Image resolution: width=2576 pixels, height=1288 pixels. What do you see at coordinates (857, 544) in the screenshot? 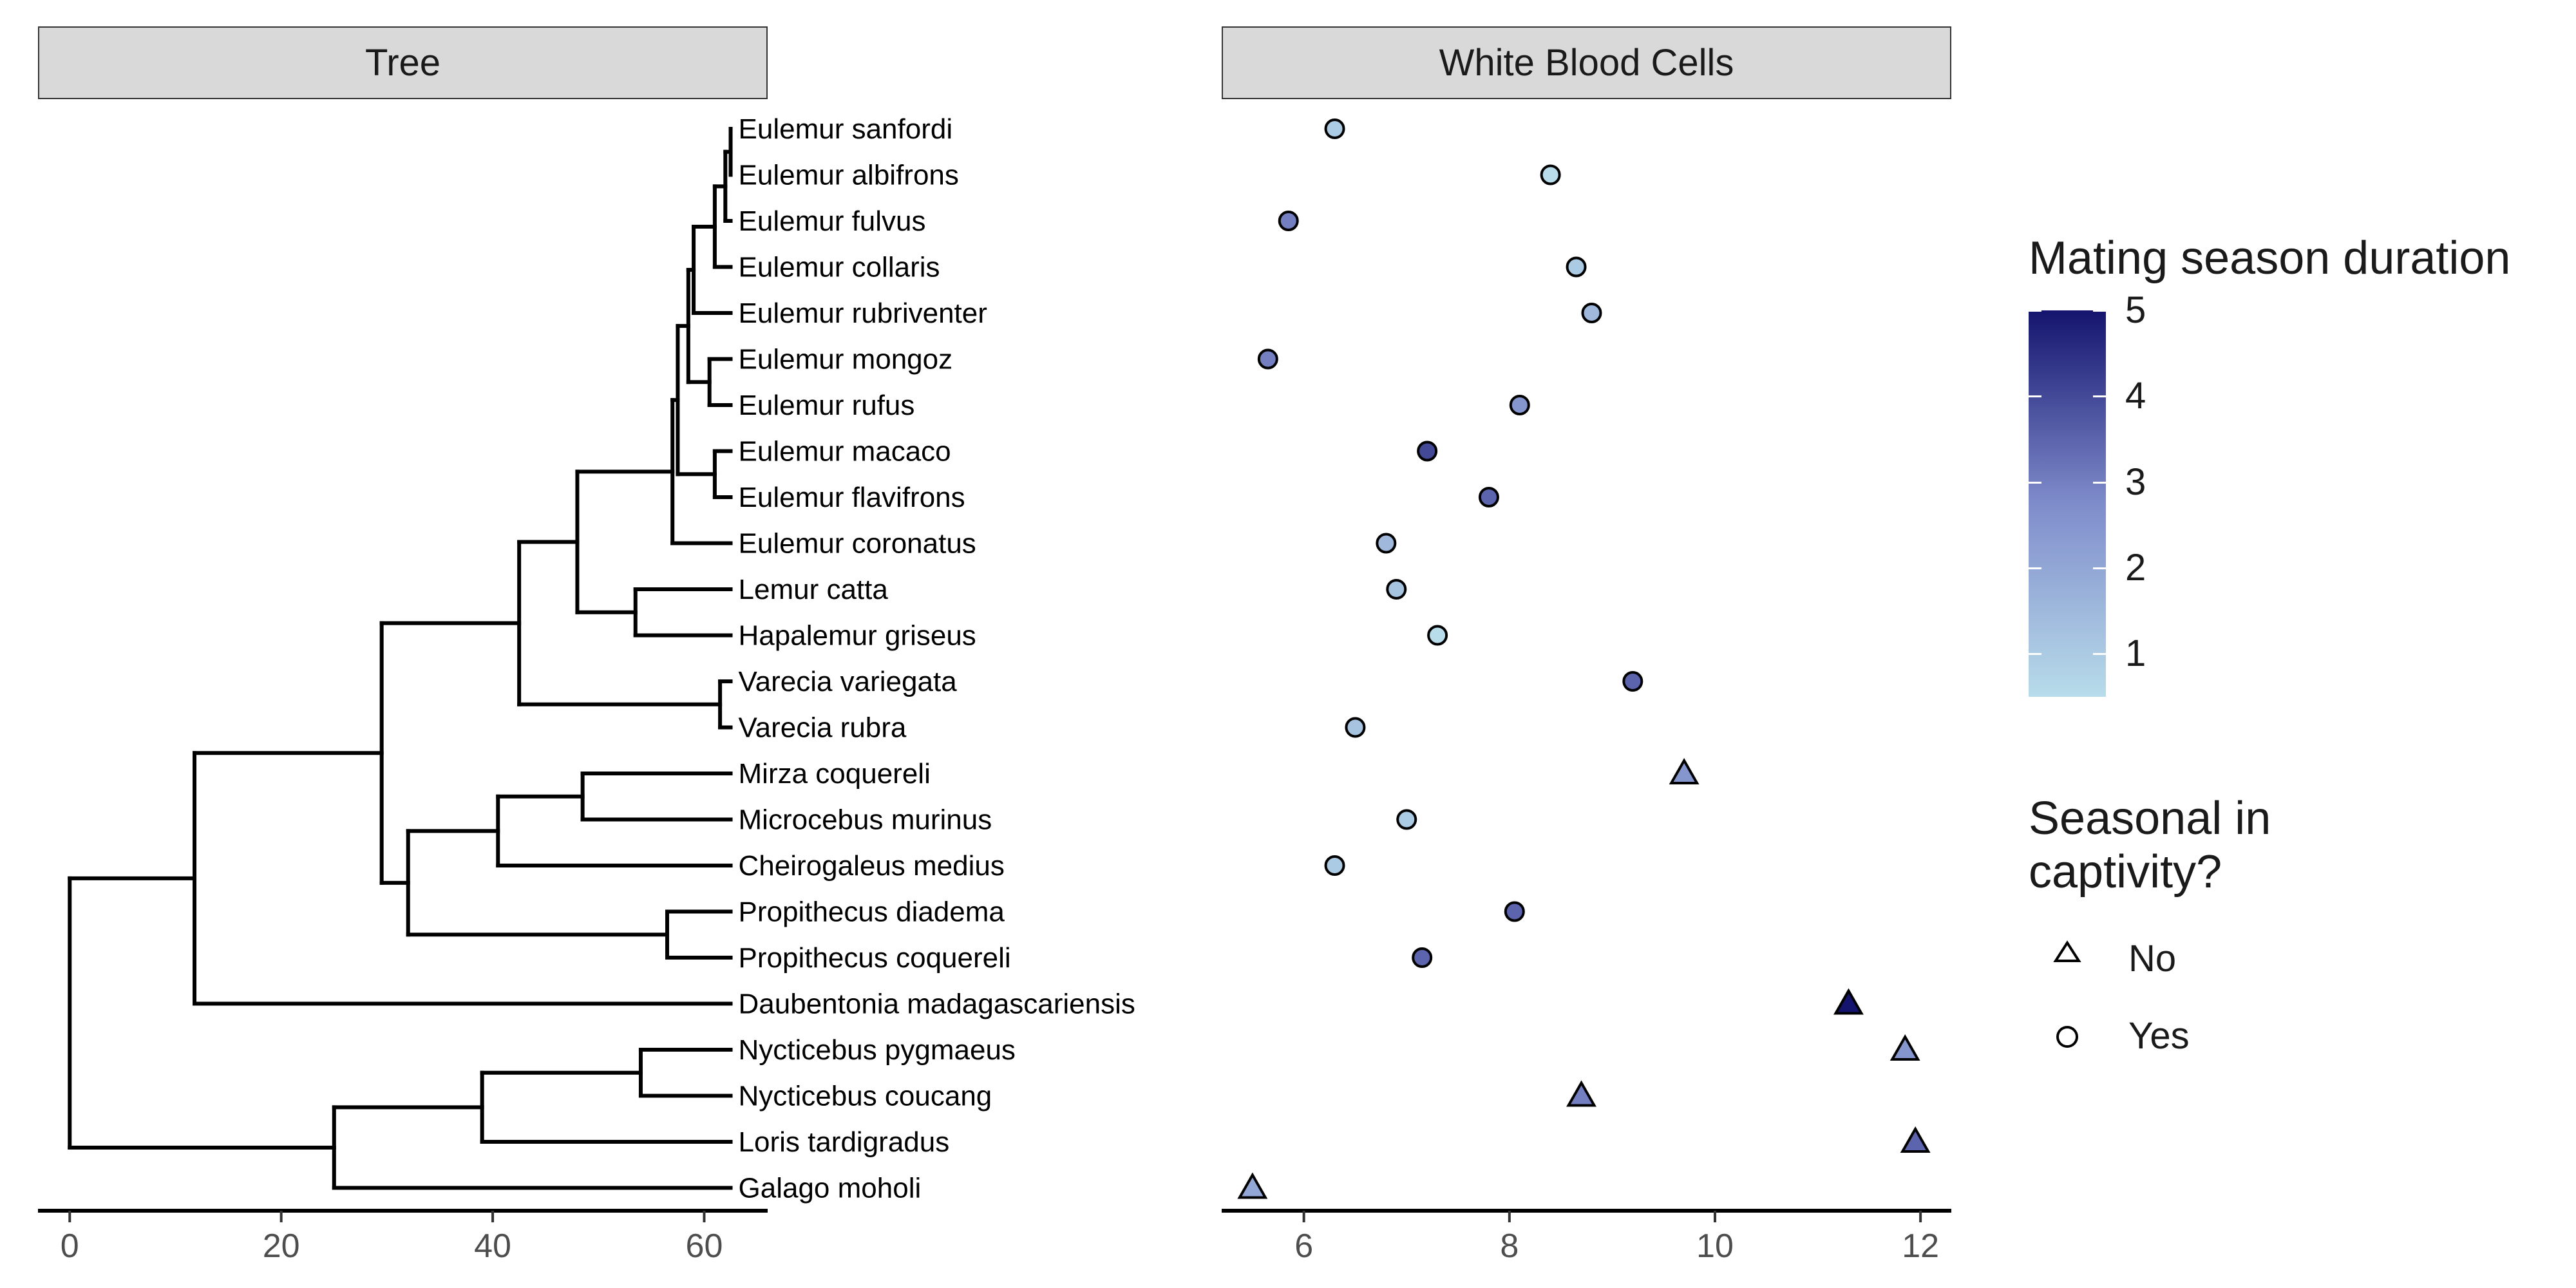
I see `tip-label: Eulemur coronatus` at bounding box center [857, 544].